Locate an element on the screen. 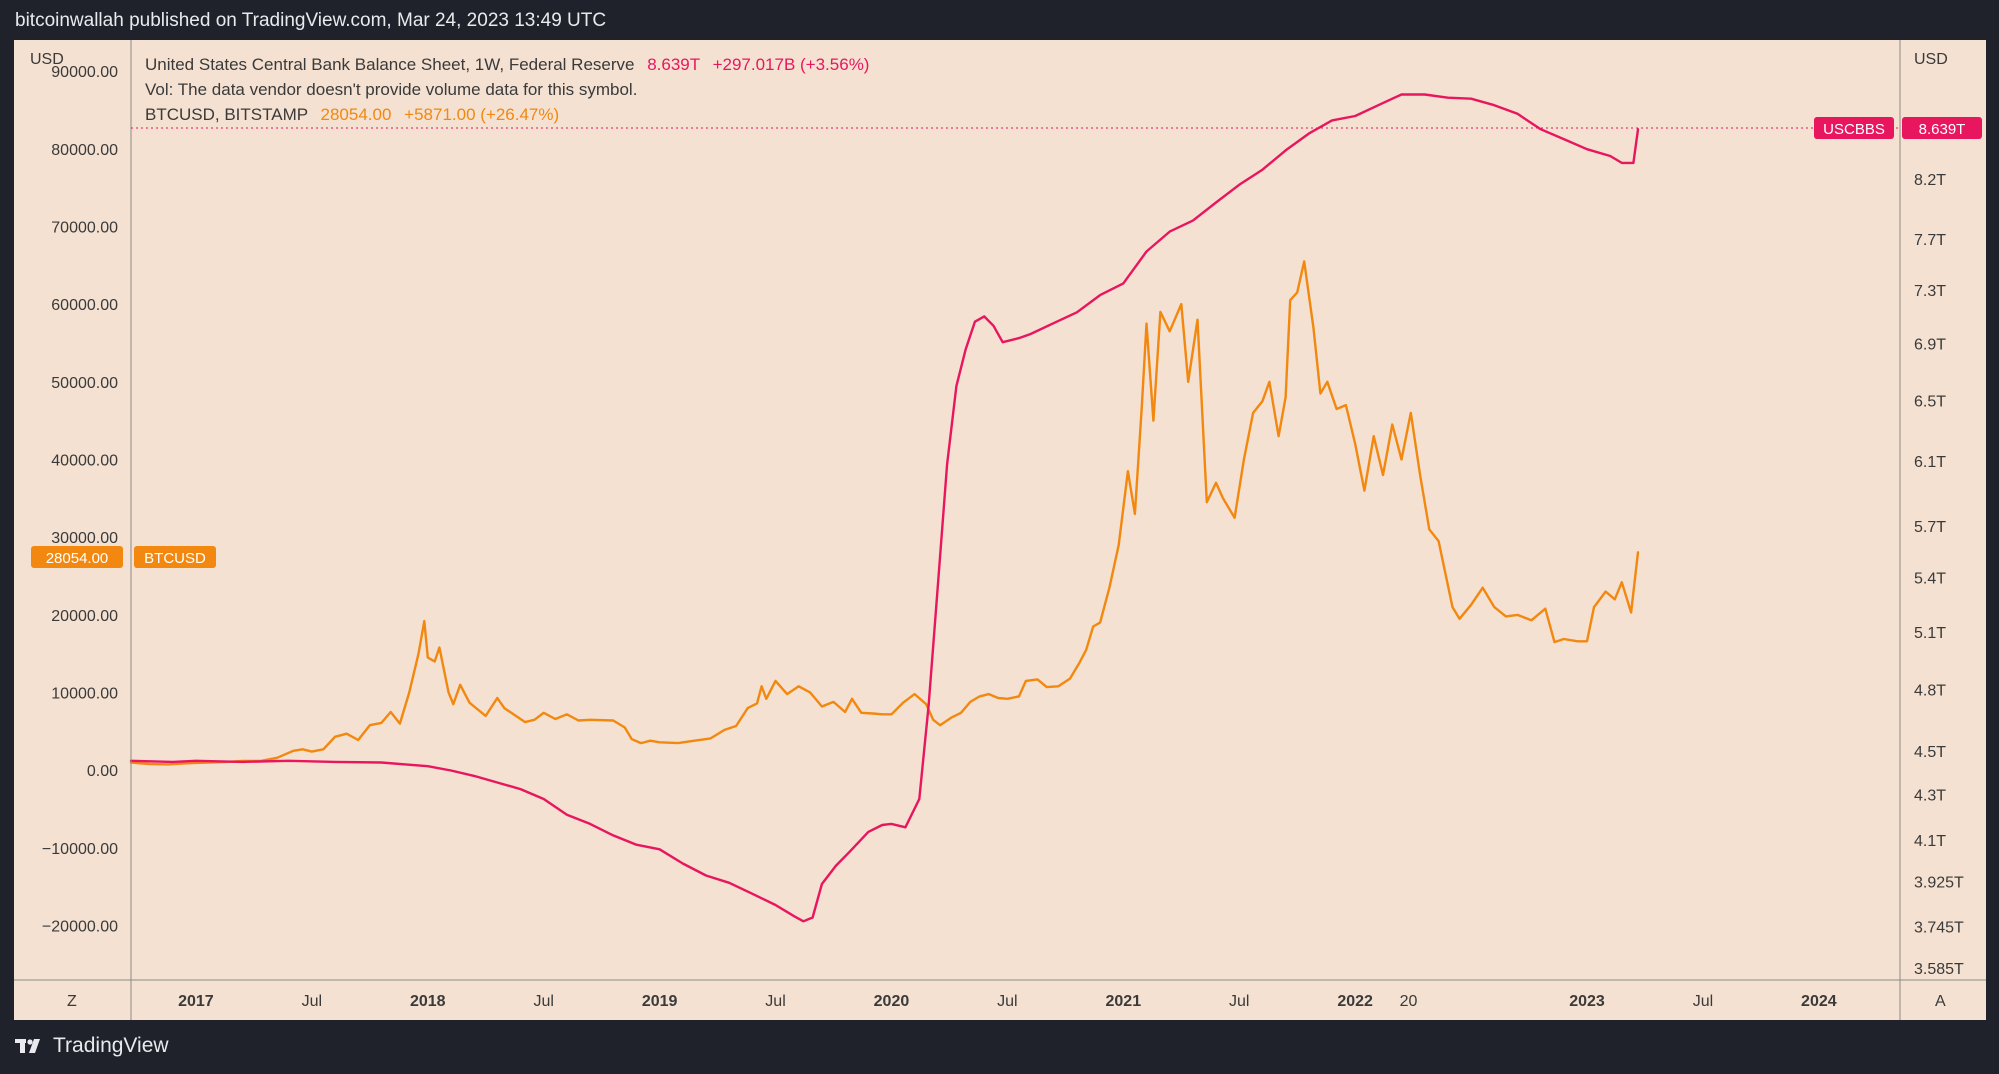  fed-name-tag is located at coordinates (1854, 128).